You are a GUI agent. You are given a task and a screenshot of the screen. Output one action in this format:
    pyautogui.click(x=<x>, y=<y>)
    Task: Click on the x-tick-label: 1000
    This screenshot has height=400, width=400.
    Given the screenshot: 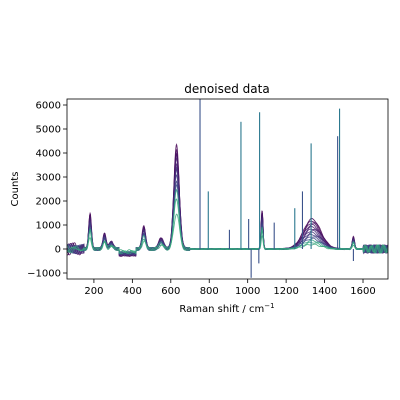 What is the action you would take?
    pyautogui.click(x=247, y=291)
    